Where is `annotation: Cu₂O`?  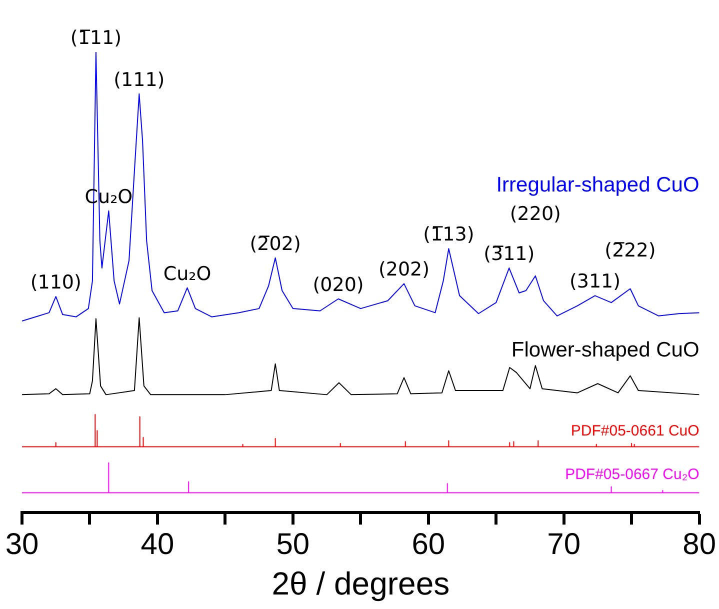
annotation: Cu₂O is located at coordinates (187, 273).